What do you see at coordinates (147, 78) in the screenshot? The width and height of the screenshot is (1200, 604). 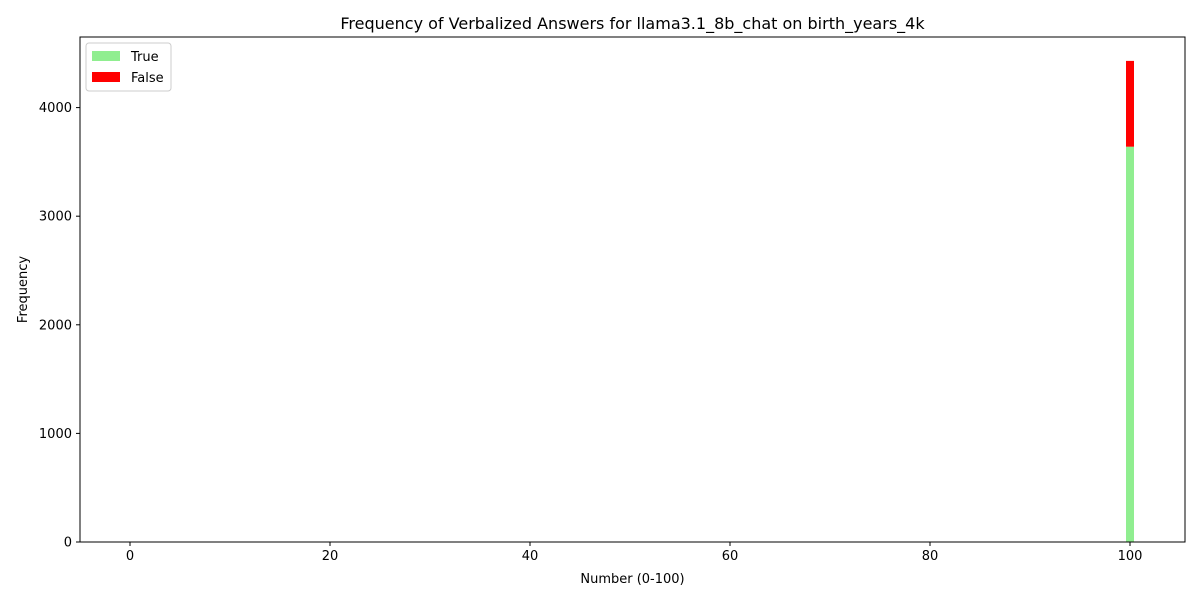 I see `legend-label-false: False` at bounding box center [147, 78].